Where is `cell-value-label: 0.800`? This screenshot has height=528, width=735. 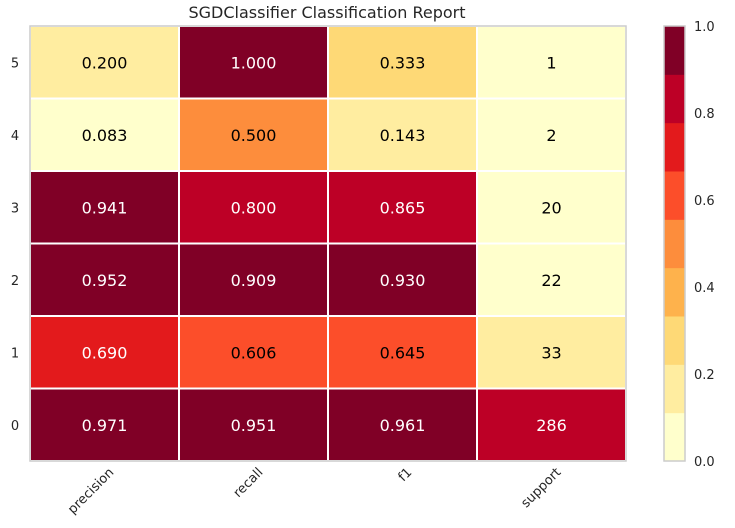 cell-value-label: 0.800 is located at coordinates (254, 207).